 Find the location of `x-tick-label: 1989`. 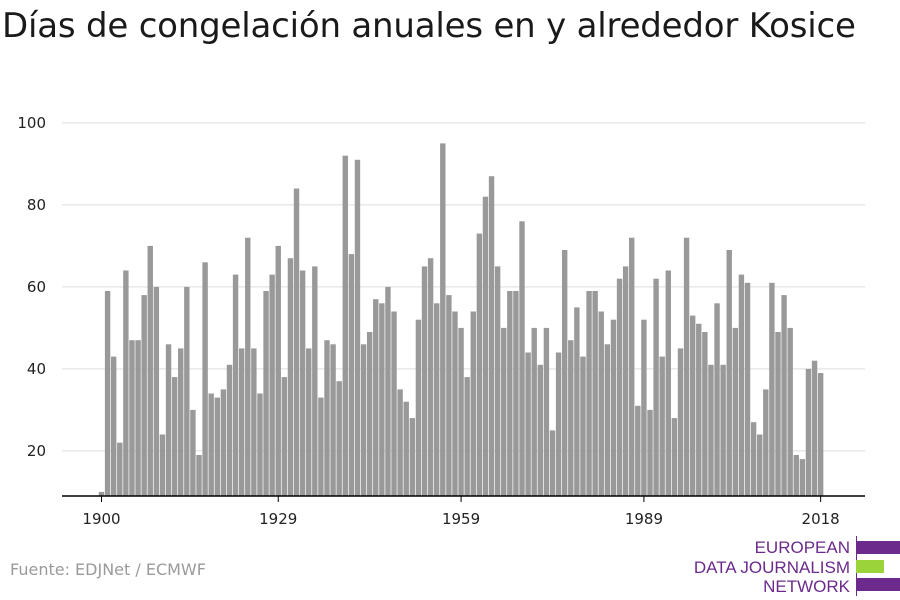

x-tick-label: 1989 is located at coordinates (644, 519).